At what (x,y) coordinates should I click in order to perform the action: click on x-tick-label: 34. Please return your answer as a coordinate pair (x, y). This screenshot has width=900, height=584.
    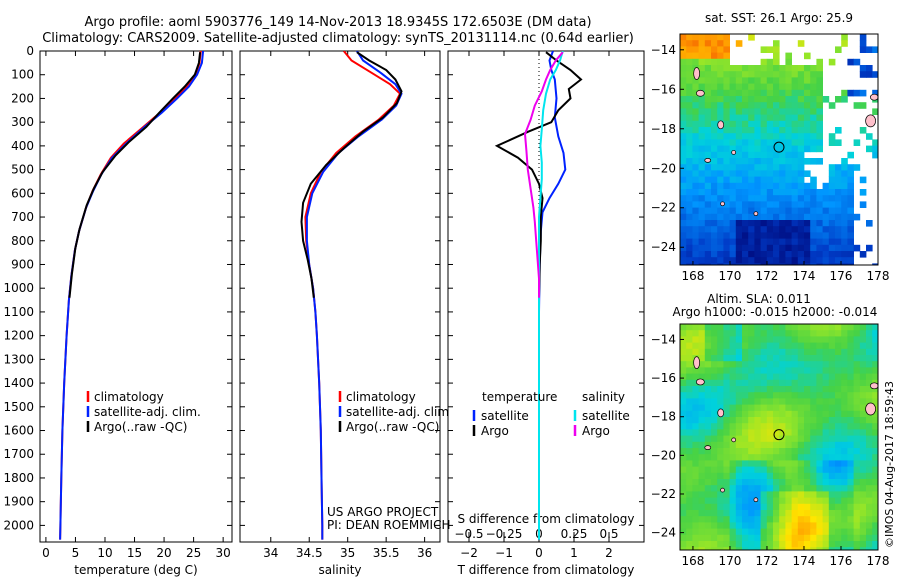
    Looking at the image, I should click on (270, 553).